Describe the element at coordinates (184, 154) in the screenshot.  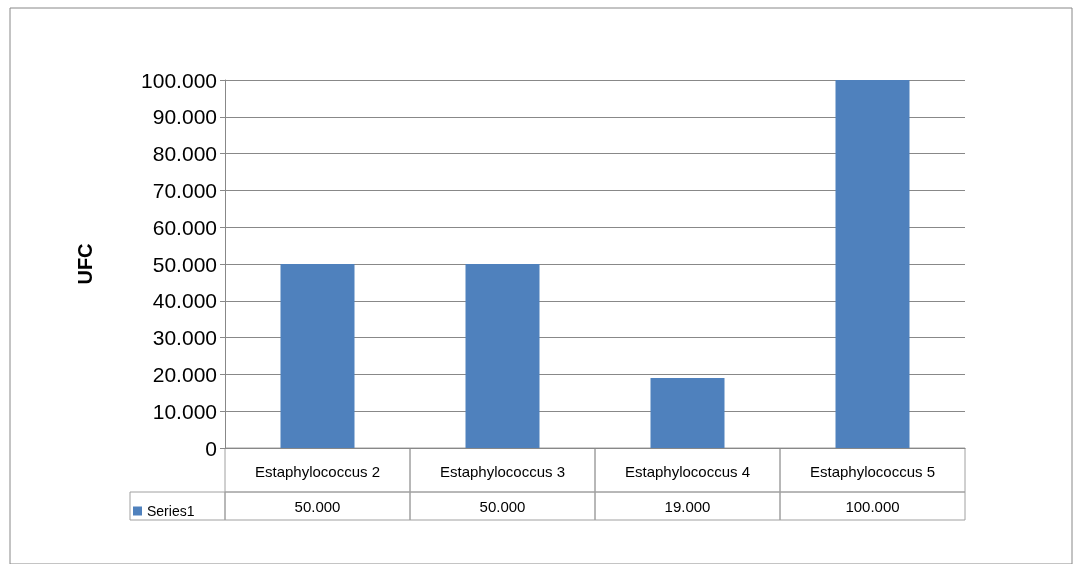
I see `y-tick-label: 80.000` at that location.